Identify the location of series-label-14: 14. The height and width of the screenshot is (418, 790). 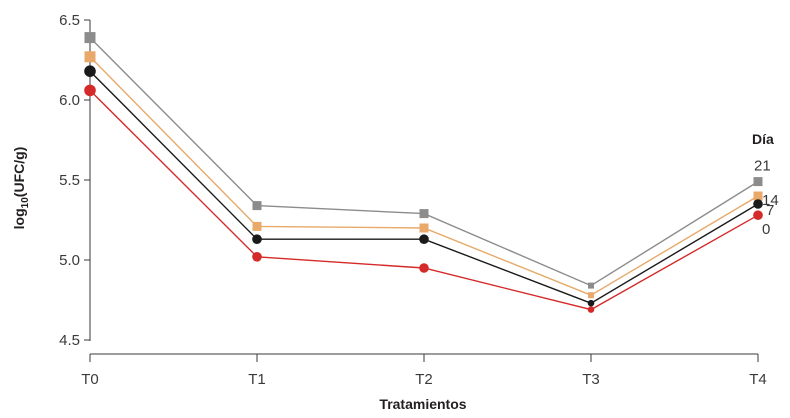
(770, 200).